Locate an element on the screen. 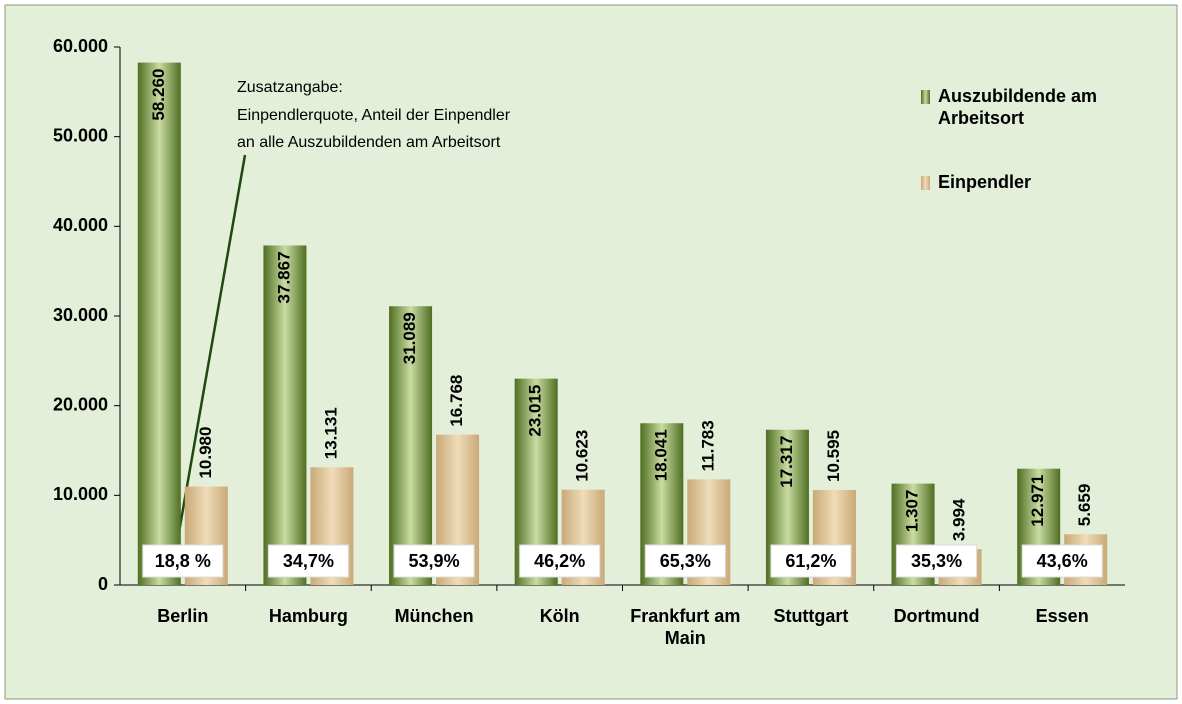 The image size is (1182, 704). annotation-arrow is located at coordinates (206, 364).